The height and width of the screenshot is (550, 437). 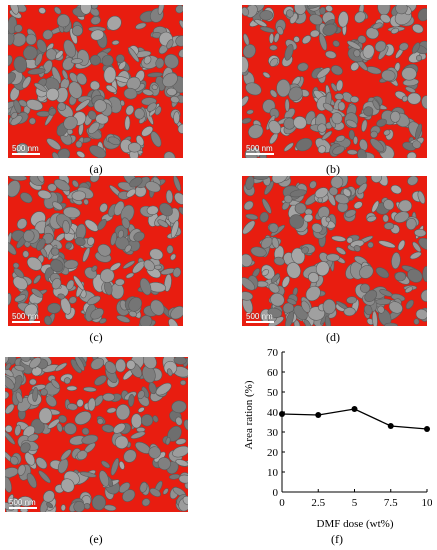 I want to click on scale-bar: 500 nm, so click(x=23, y=503).